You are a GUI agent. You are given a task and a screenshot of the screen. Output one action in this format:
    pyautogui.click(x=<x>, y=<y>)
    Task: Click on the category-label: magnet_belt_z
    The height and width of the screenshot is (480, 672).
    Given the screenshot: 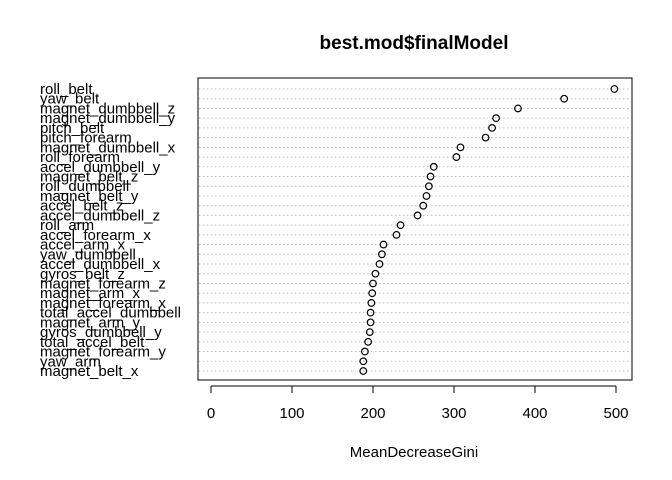 What is the action you would take?
    pyautogui.click(x=89, y=177)
    